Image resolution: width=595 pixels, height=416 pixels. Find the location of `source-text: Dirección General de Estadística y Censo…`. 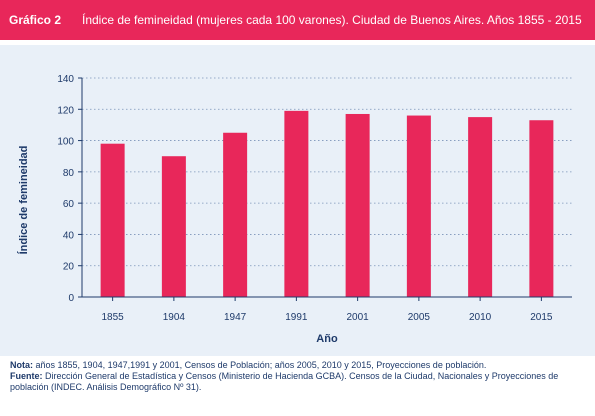

source-text: Dirección General de Estadística y Censo… is located at coordinates (284, 381).